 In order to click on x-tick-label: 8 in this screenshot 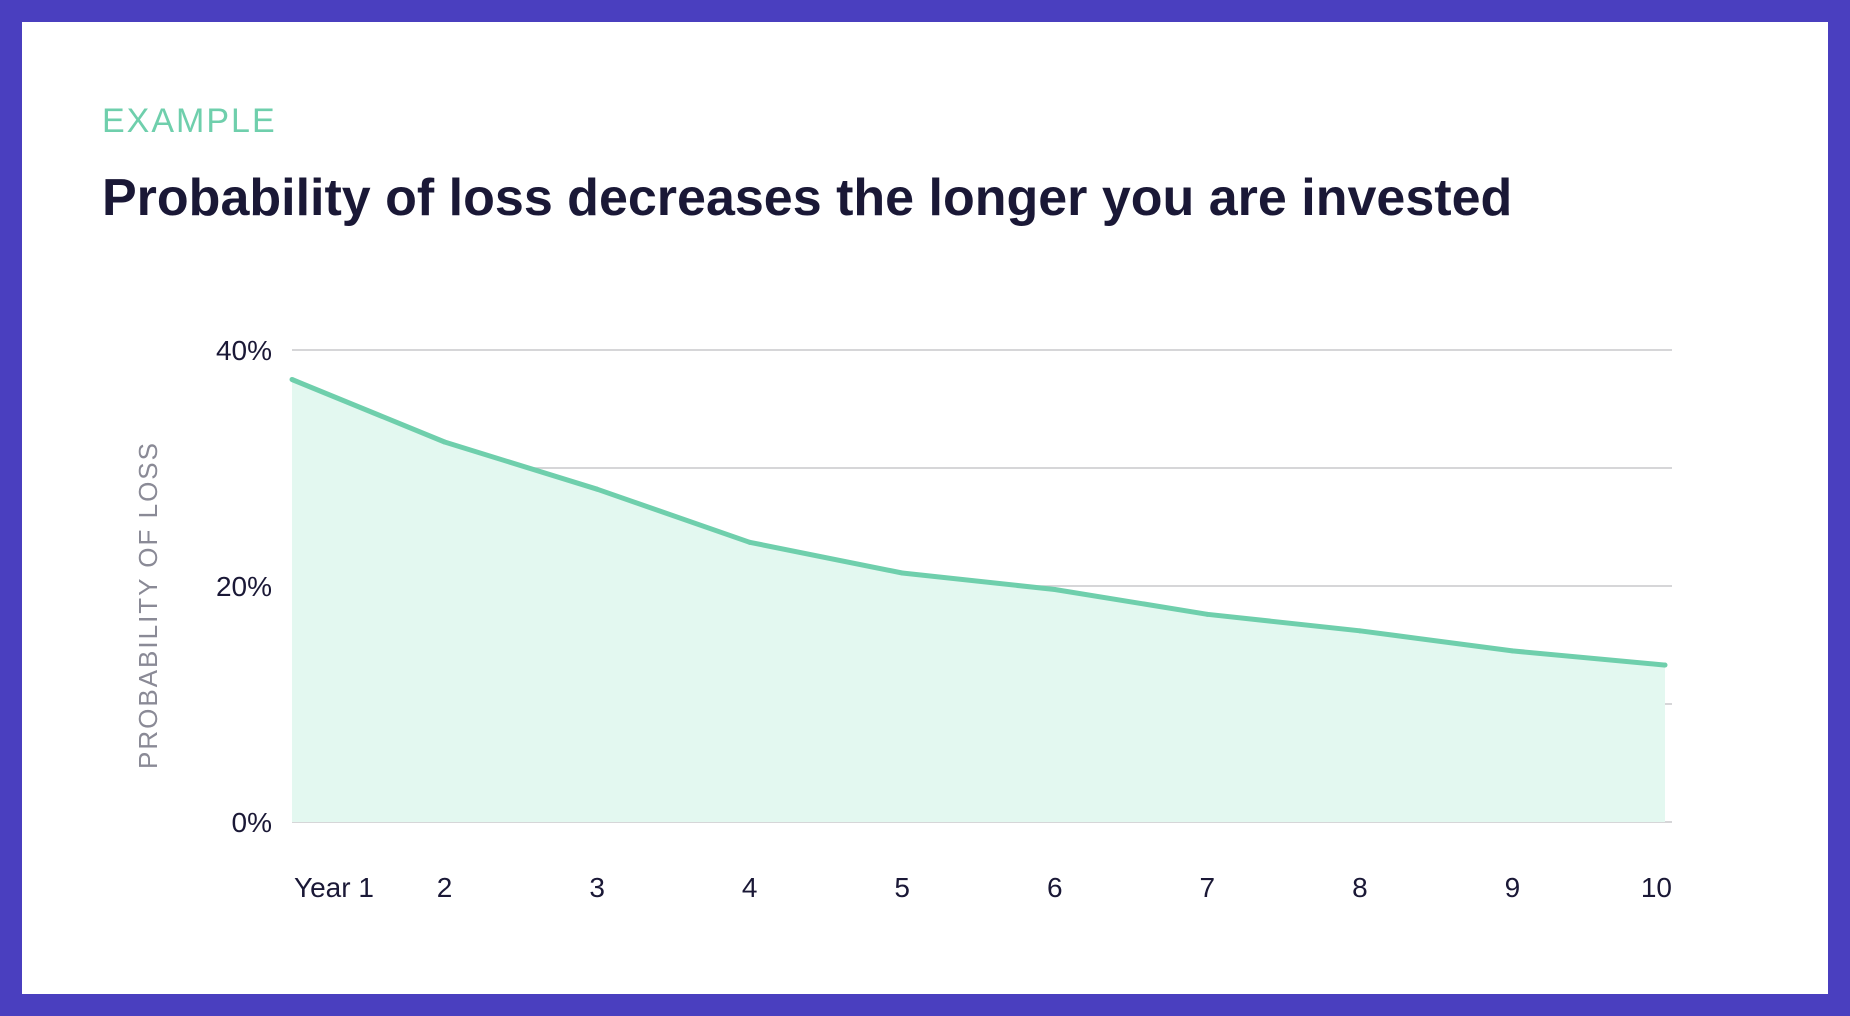, I will do `click(1360, 887)`.